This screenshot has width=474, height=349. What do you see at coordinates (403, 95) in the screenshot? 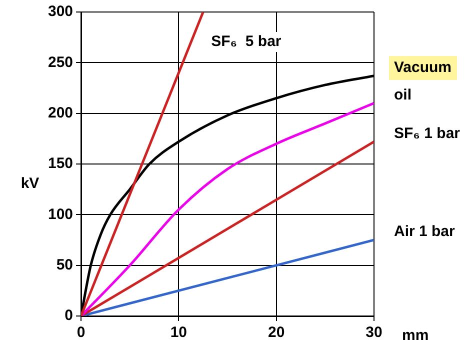
I see `series-label: oil` at bounding box center [403, 95].